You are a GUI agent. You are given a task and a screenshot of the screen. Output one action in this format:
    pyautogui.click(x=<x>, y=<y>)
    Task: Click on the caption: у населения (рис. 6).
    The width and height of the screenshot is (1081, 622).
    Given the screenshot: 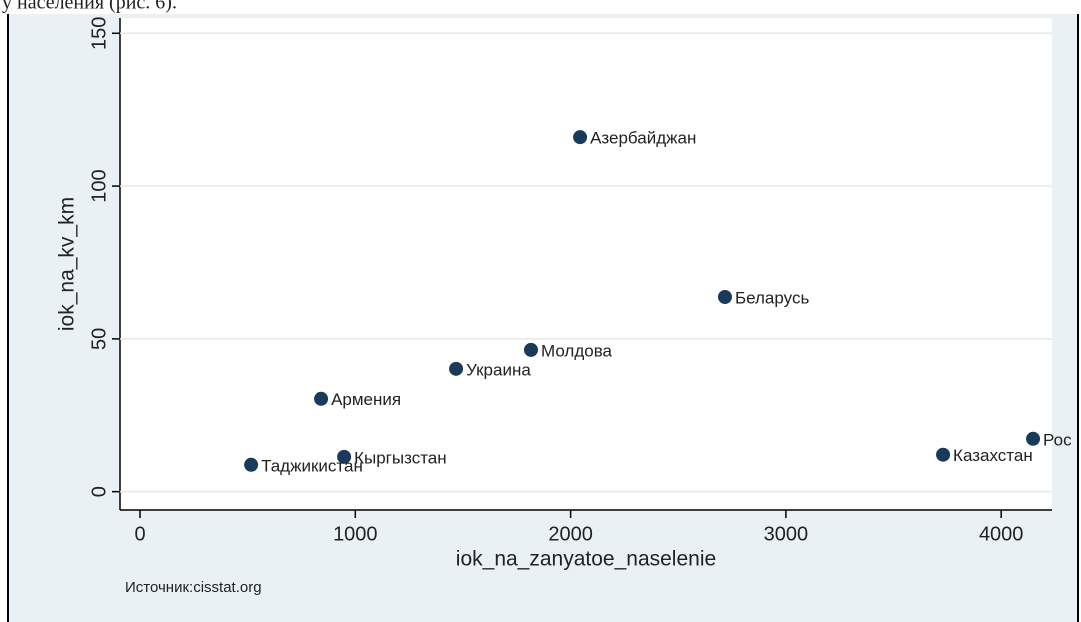 What is the action you would take?
    pyautogui.click(x=89, y=7)
    